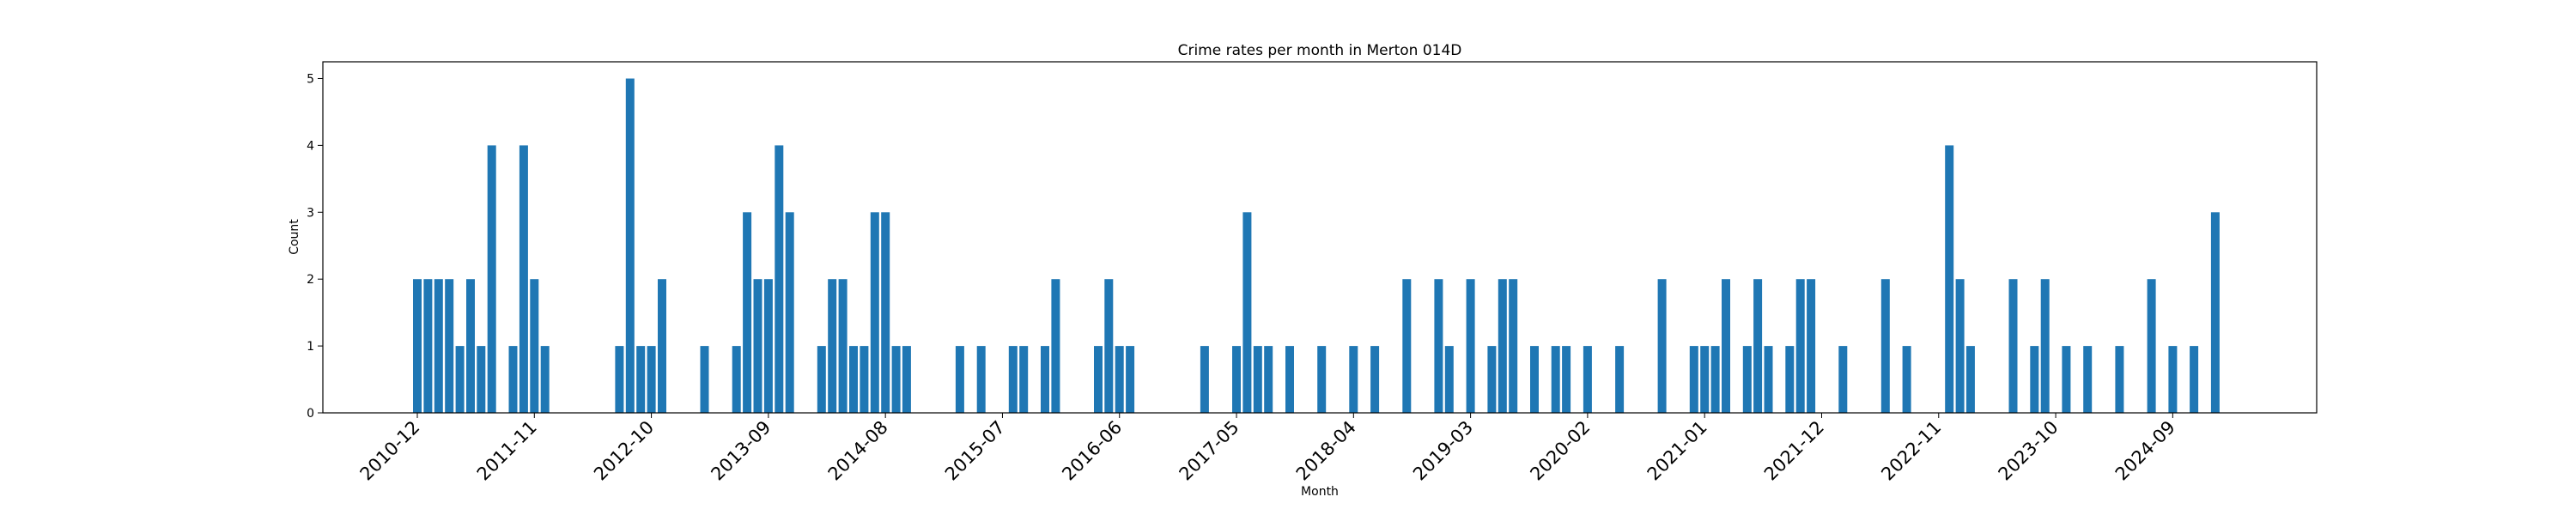 The height and width of the screenshot is (515, 2576). Describe the element at coordinates (741, 451) in the screenshot. I see `x-tick-label-2013-09: 2013-09` at that location.